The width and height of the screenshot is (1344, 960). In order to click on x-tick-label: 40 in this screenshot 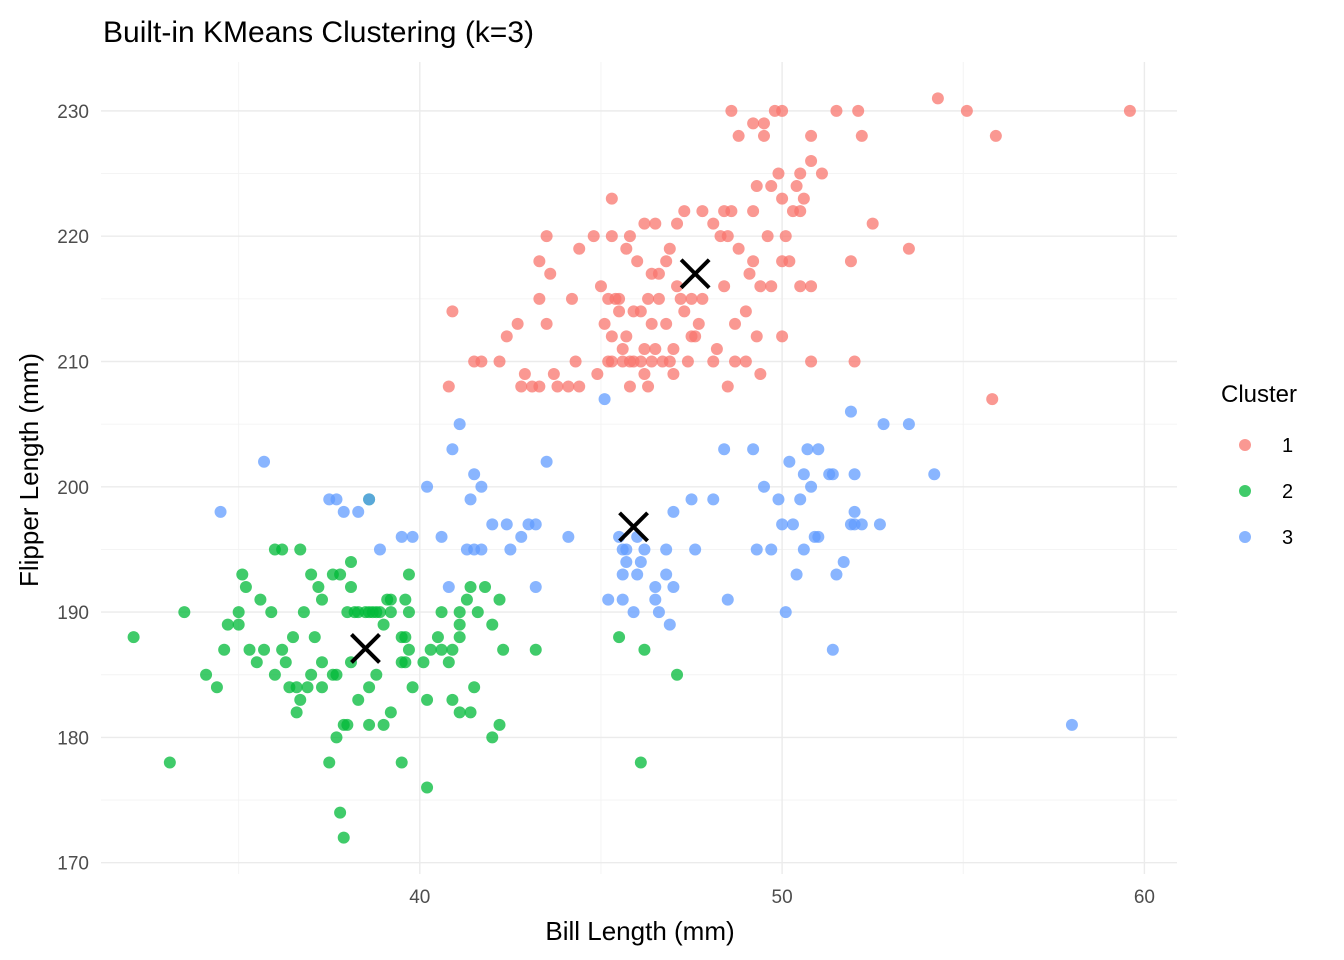, I will do `click(419, 897)`.